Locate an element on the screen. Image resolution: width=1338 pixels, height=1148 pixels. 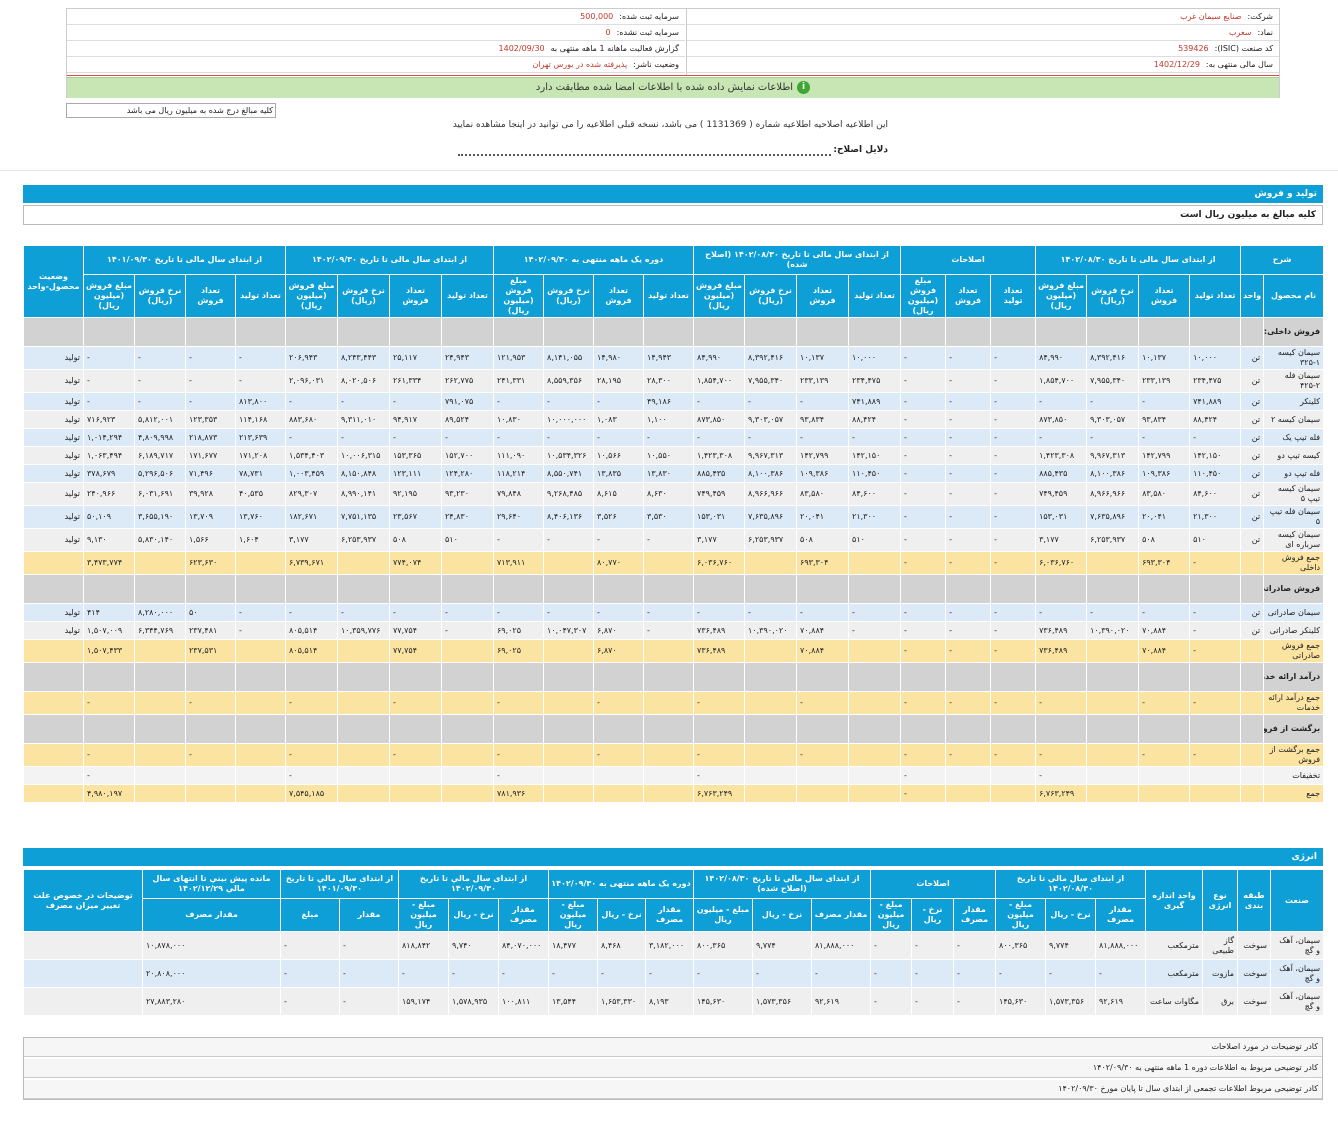
cell: ۲۵,۱۱۷ is located at coordinates (415, 358).